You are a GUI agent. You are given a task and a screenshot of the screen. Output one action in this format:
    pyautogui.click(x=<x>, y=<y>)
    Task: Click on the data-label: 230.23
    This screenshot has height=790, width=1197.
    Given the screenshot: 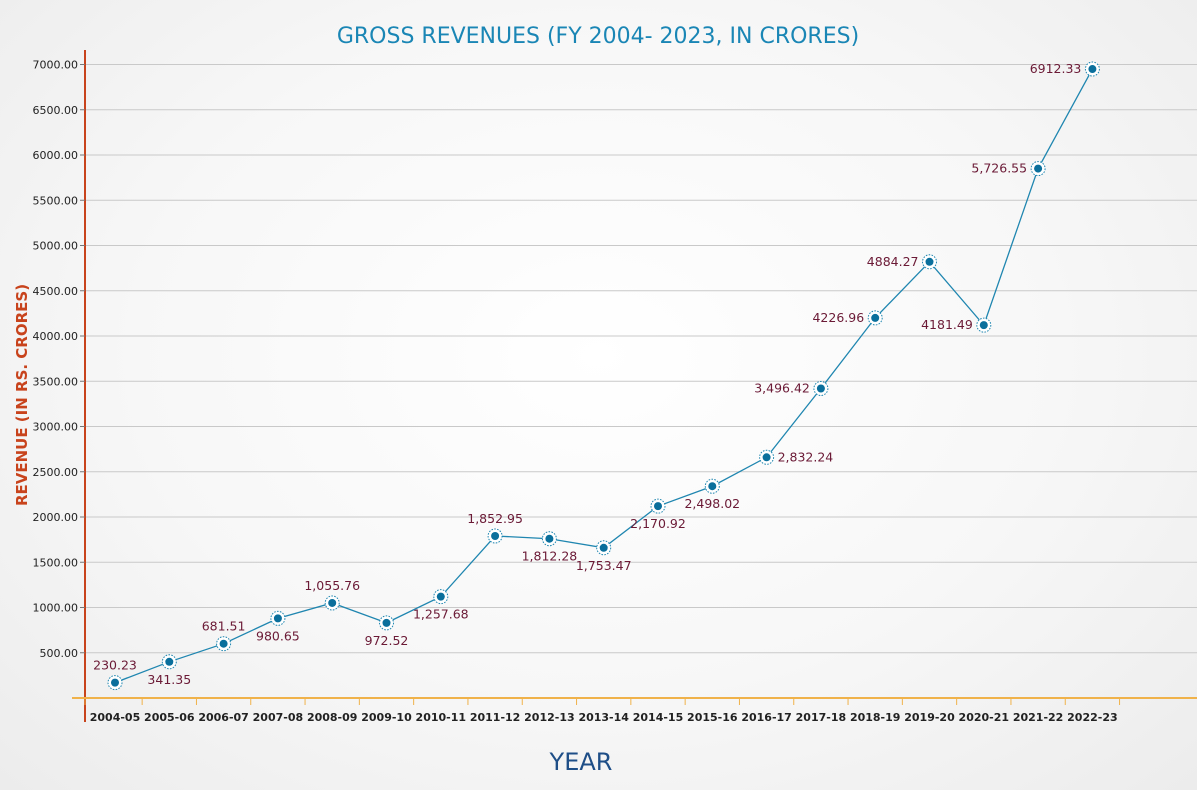 What is the action you would take?
    pyautogui.click(x=115, y=665)
    